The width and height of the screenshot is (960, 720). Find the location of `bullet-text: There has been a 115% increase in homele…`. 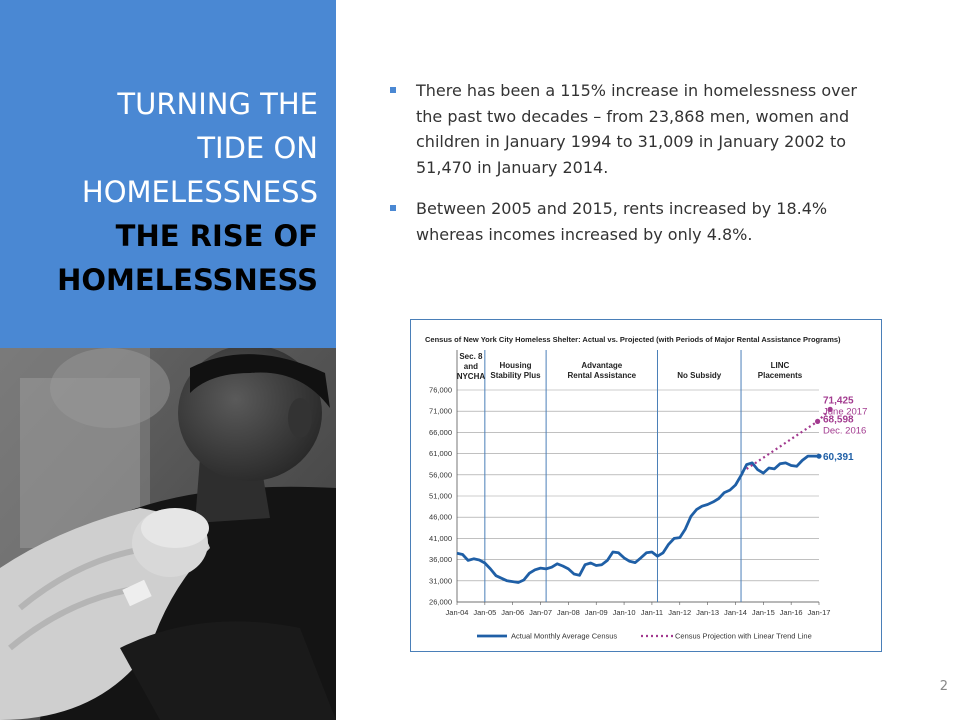

bullet-text: There has been a 115% increase in homele… is located at coordinates (637, 129).